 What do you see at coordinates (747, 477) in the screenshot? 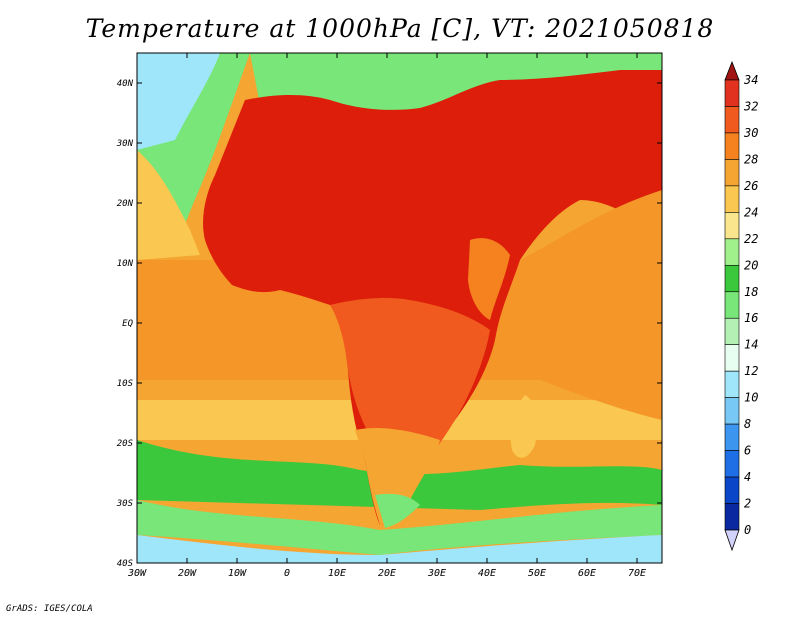
I see `colorbar-label: 4` at bounding box center [747, 477].